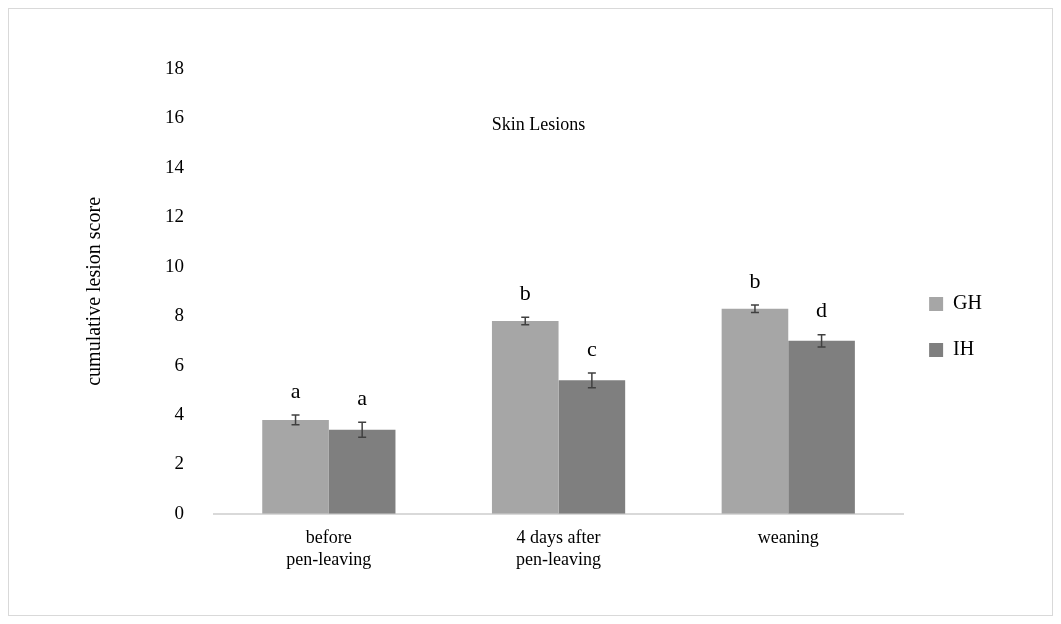  What do you see at coordinates (179, 315) in the screenshot?
I see `y-tick-label: 8` at bounding box center [179, 315].